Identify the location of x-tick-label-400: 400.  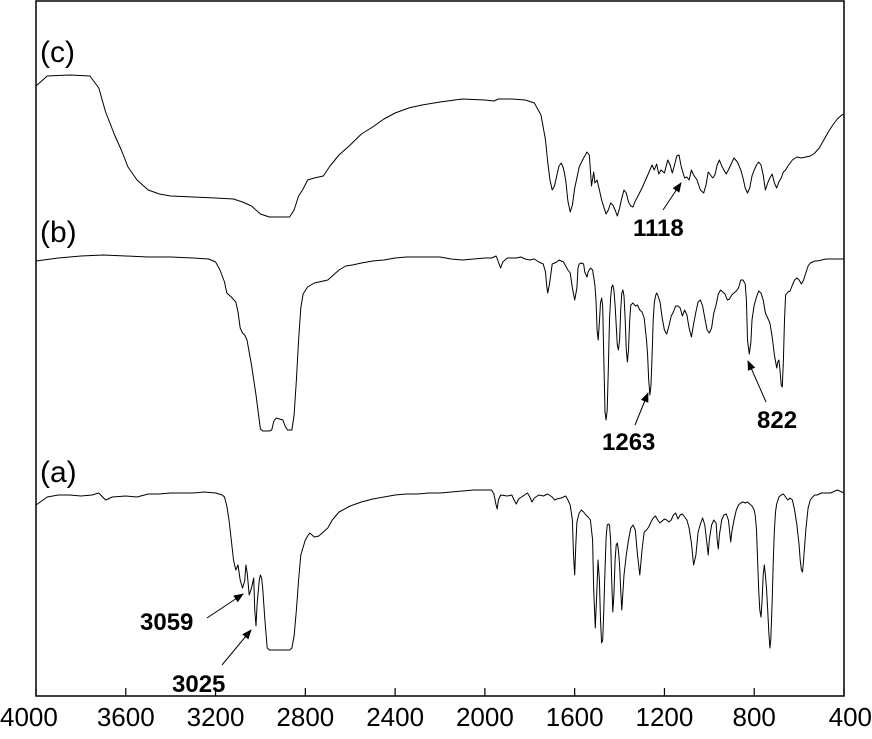
(850, 717).